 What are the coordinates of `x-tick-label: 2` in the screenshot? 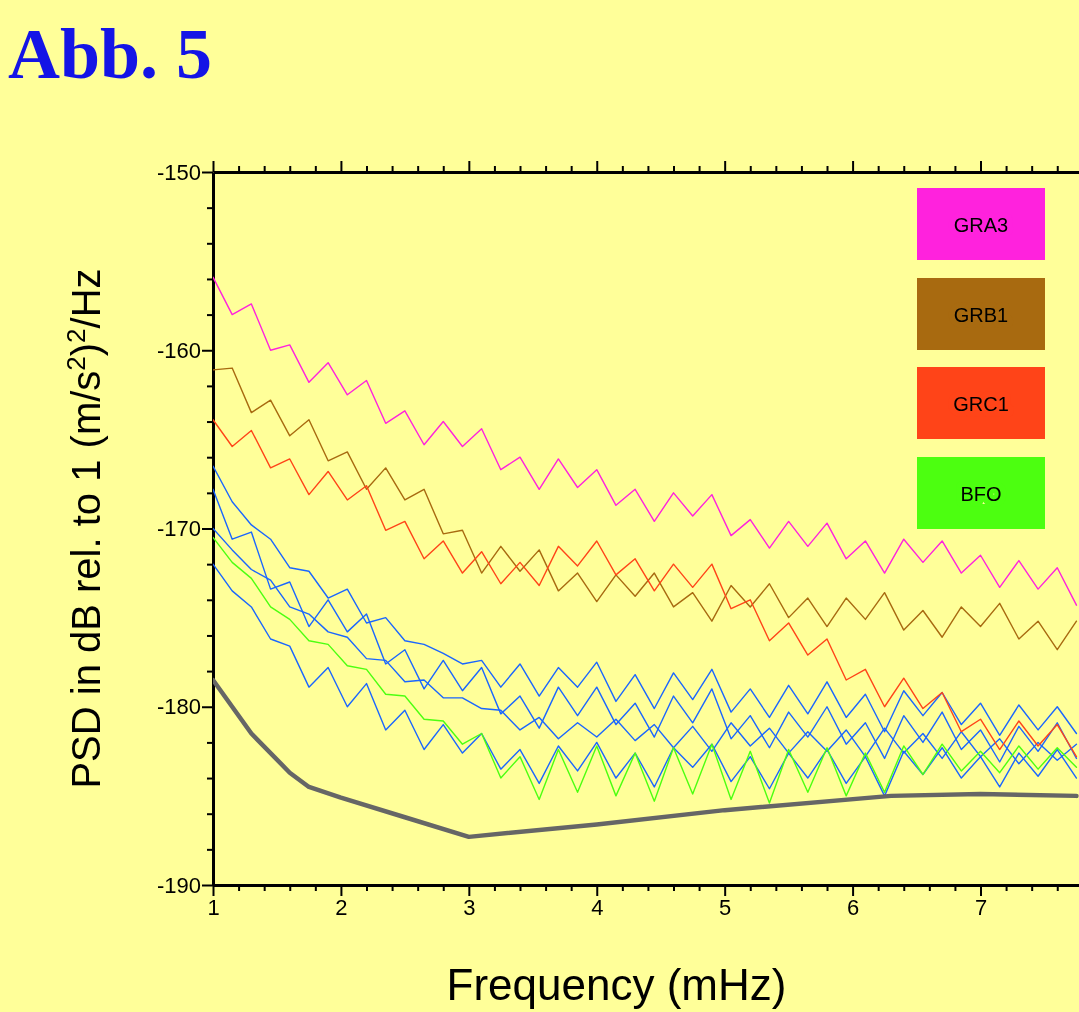 It's located at (341, 907).